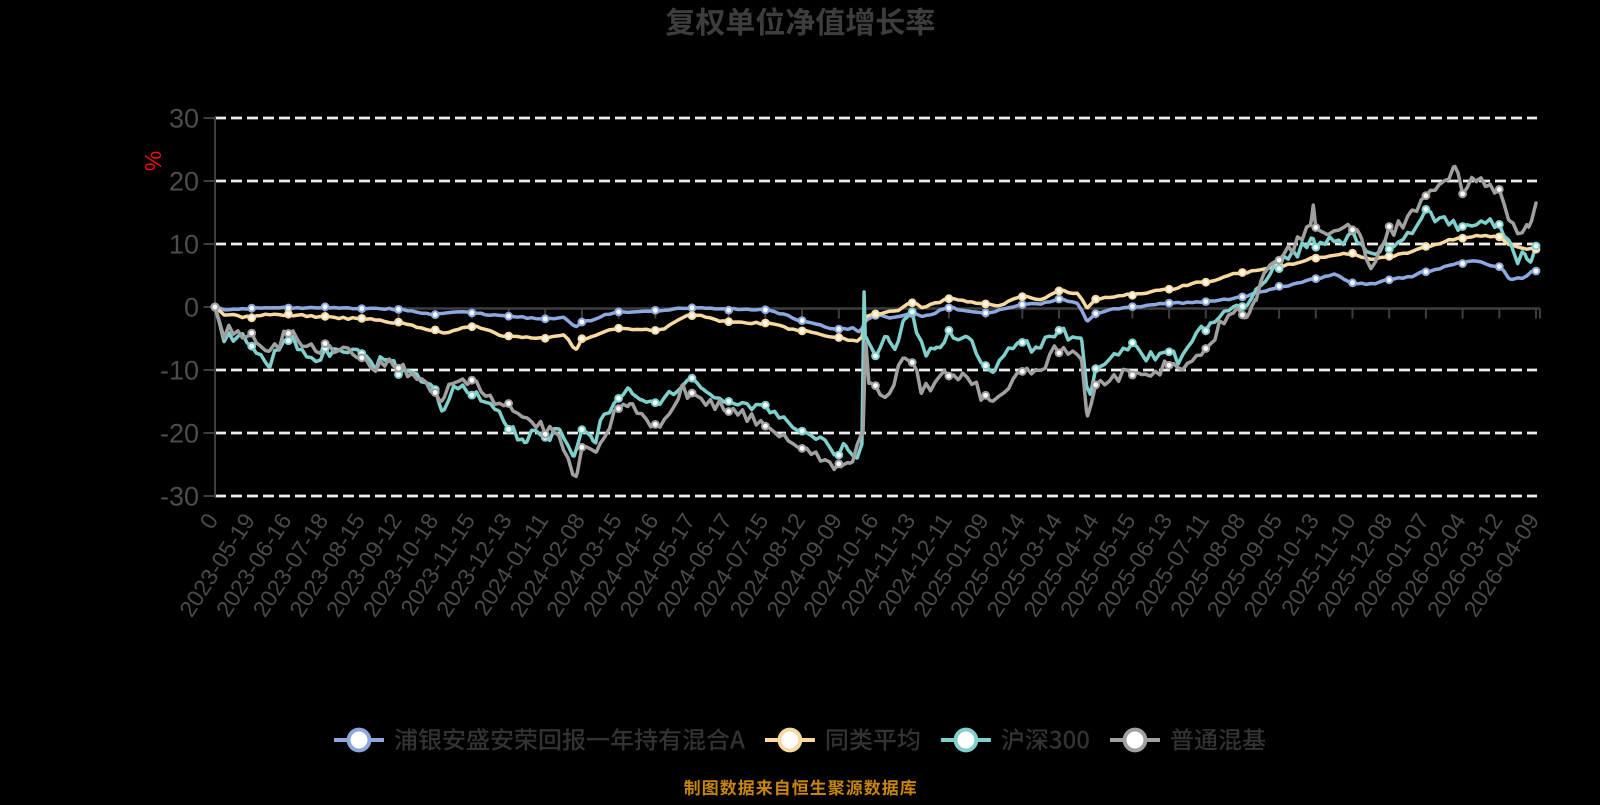 This screenshot has height=805, width=1600. I want to click on svg-text: -10, so click(179, 371).